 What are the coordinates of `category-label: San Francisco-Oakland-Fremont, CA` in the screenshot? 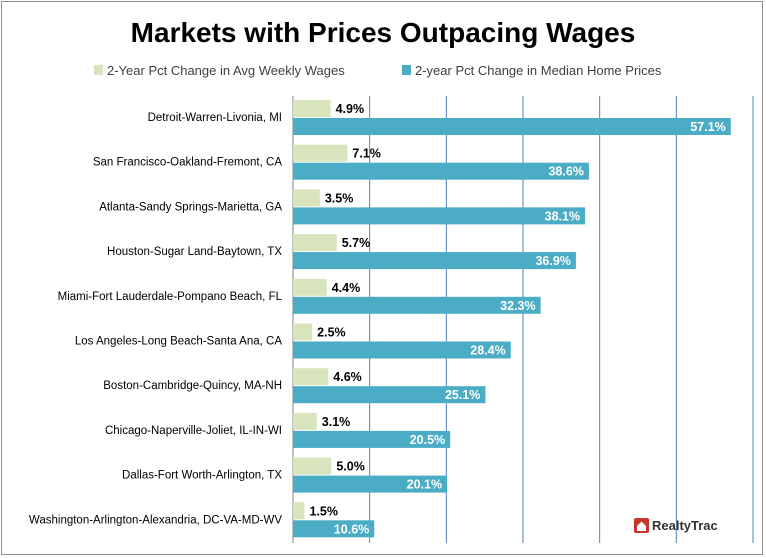 It's located at (188, 163).